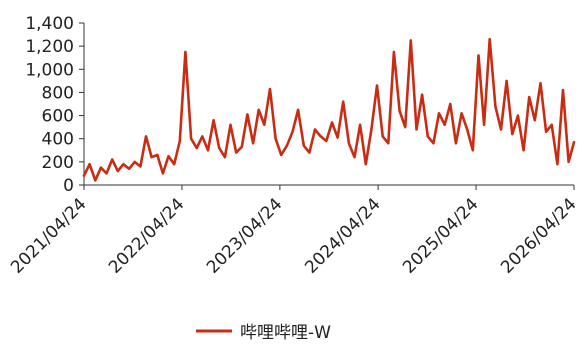  I want to click on x-tick-label: 2026/04/24, so click(538, 235).